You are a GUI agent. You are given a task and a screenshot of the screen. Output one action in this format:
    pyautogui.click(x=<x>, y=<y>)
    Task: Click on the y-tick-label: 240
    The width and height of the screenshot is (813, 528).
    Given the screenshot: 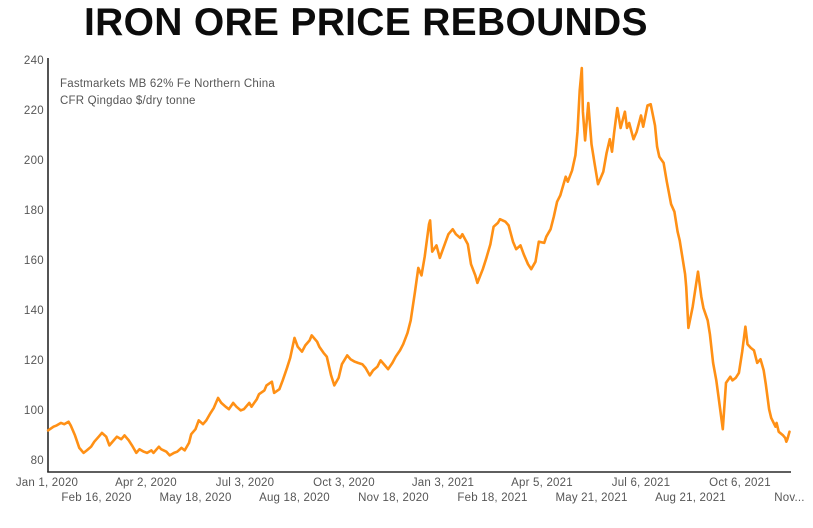 What is the action you would take?
    pyautogui.click(x=33, y=60)
    